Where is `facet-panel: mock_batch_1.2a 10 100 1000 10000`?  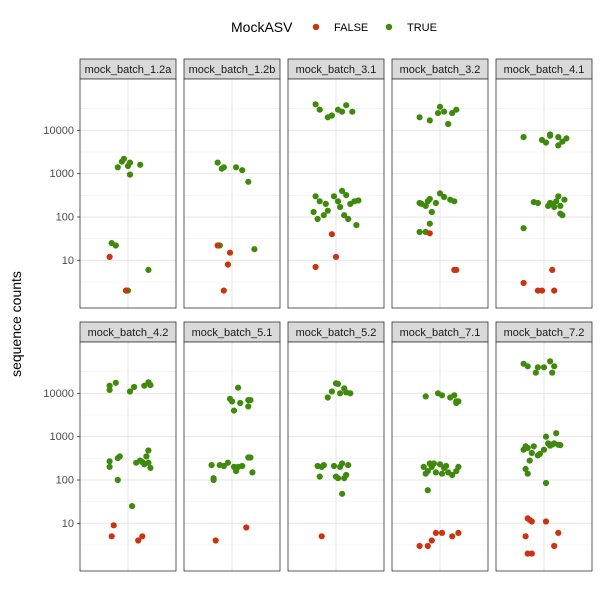 facet-panel: mock_batch_1.2a 10 100 1000 10000 is located at coordinates (110, 183).